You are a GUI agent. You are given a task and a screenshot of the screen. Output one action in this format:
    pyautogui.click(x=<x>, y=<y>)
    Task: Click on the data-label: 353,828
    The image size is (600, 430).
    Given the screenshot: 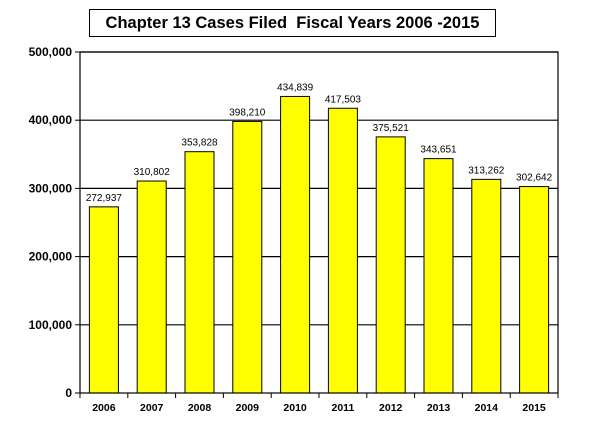 What is the action you would take?
    pyautogui.click(x=199, y=143)
    